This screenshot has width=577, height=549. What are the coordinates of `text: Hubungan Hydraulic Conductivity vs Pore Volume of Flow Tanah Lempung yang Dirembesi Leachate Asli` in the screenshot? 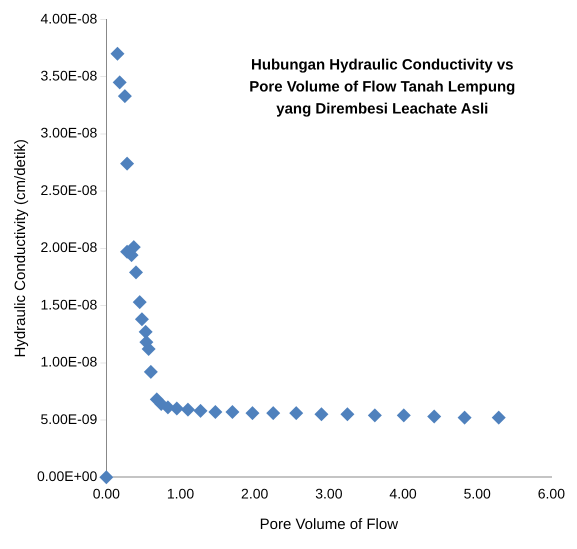 It's located at (382, 87).